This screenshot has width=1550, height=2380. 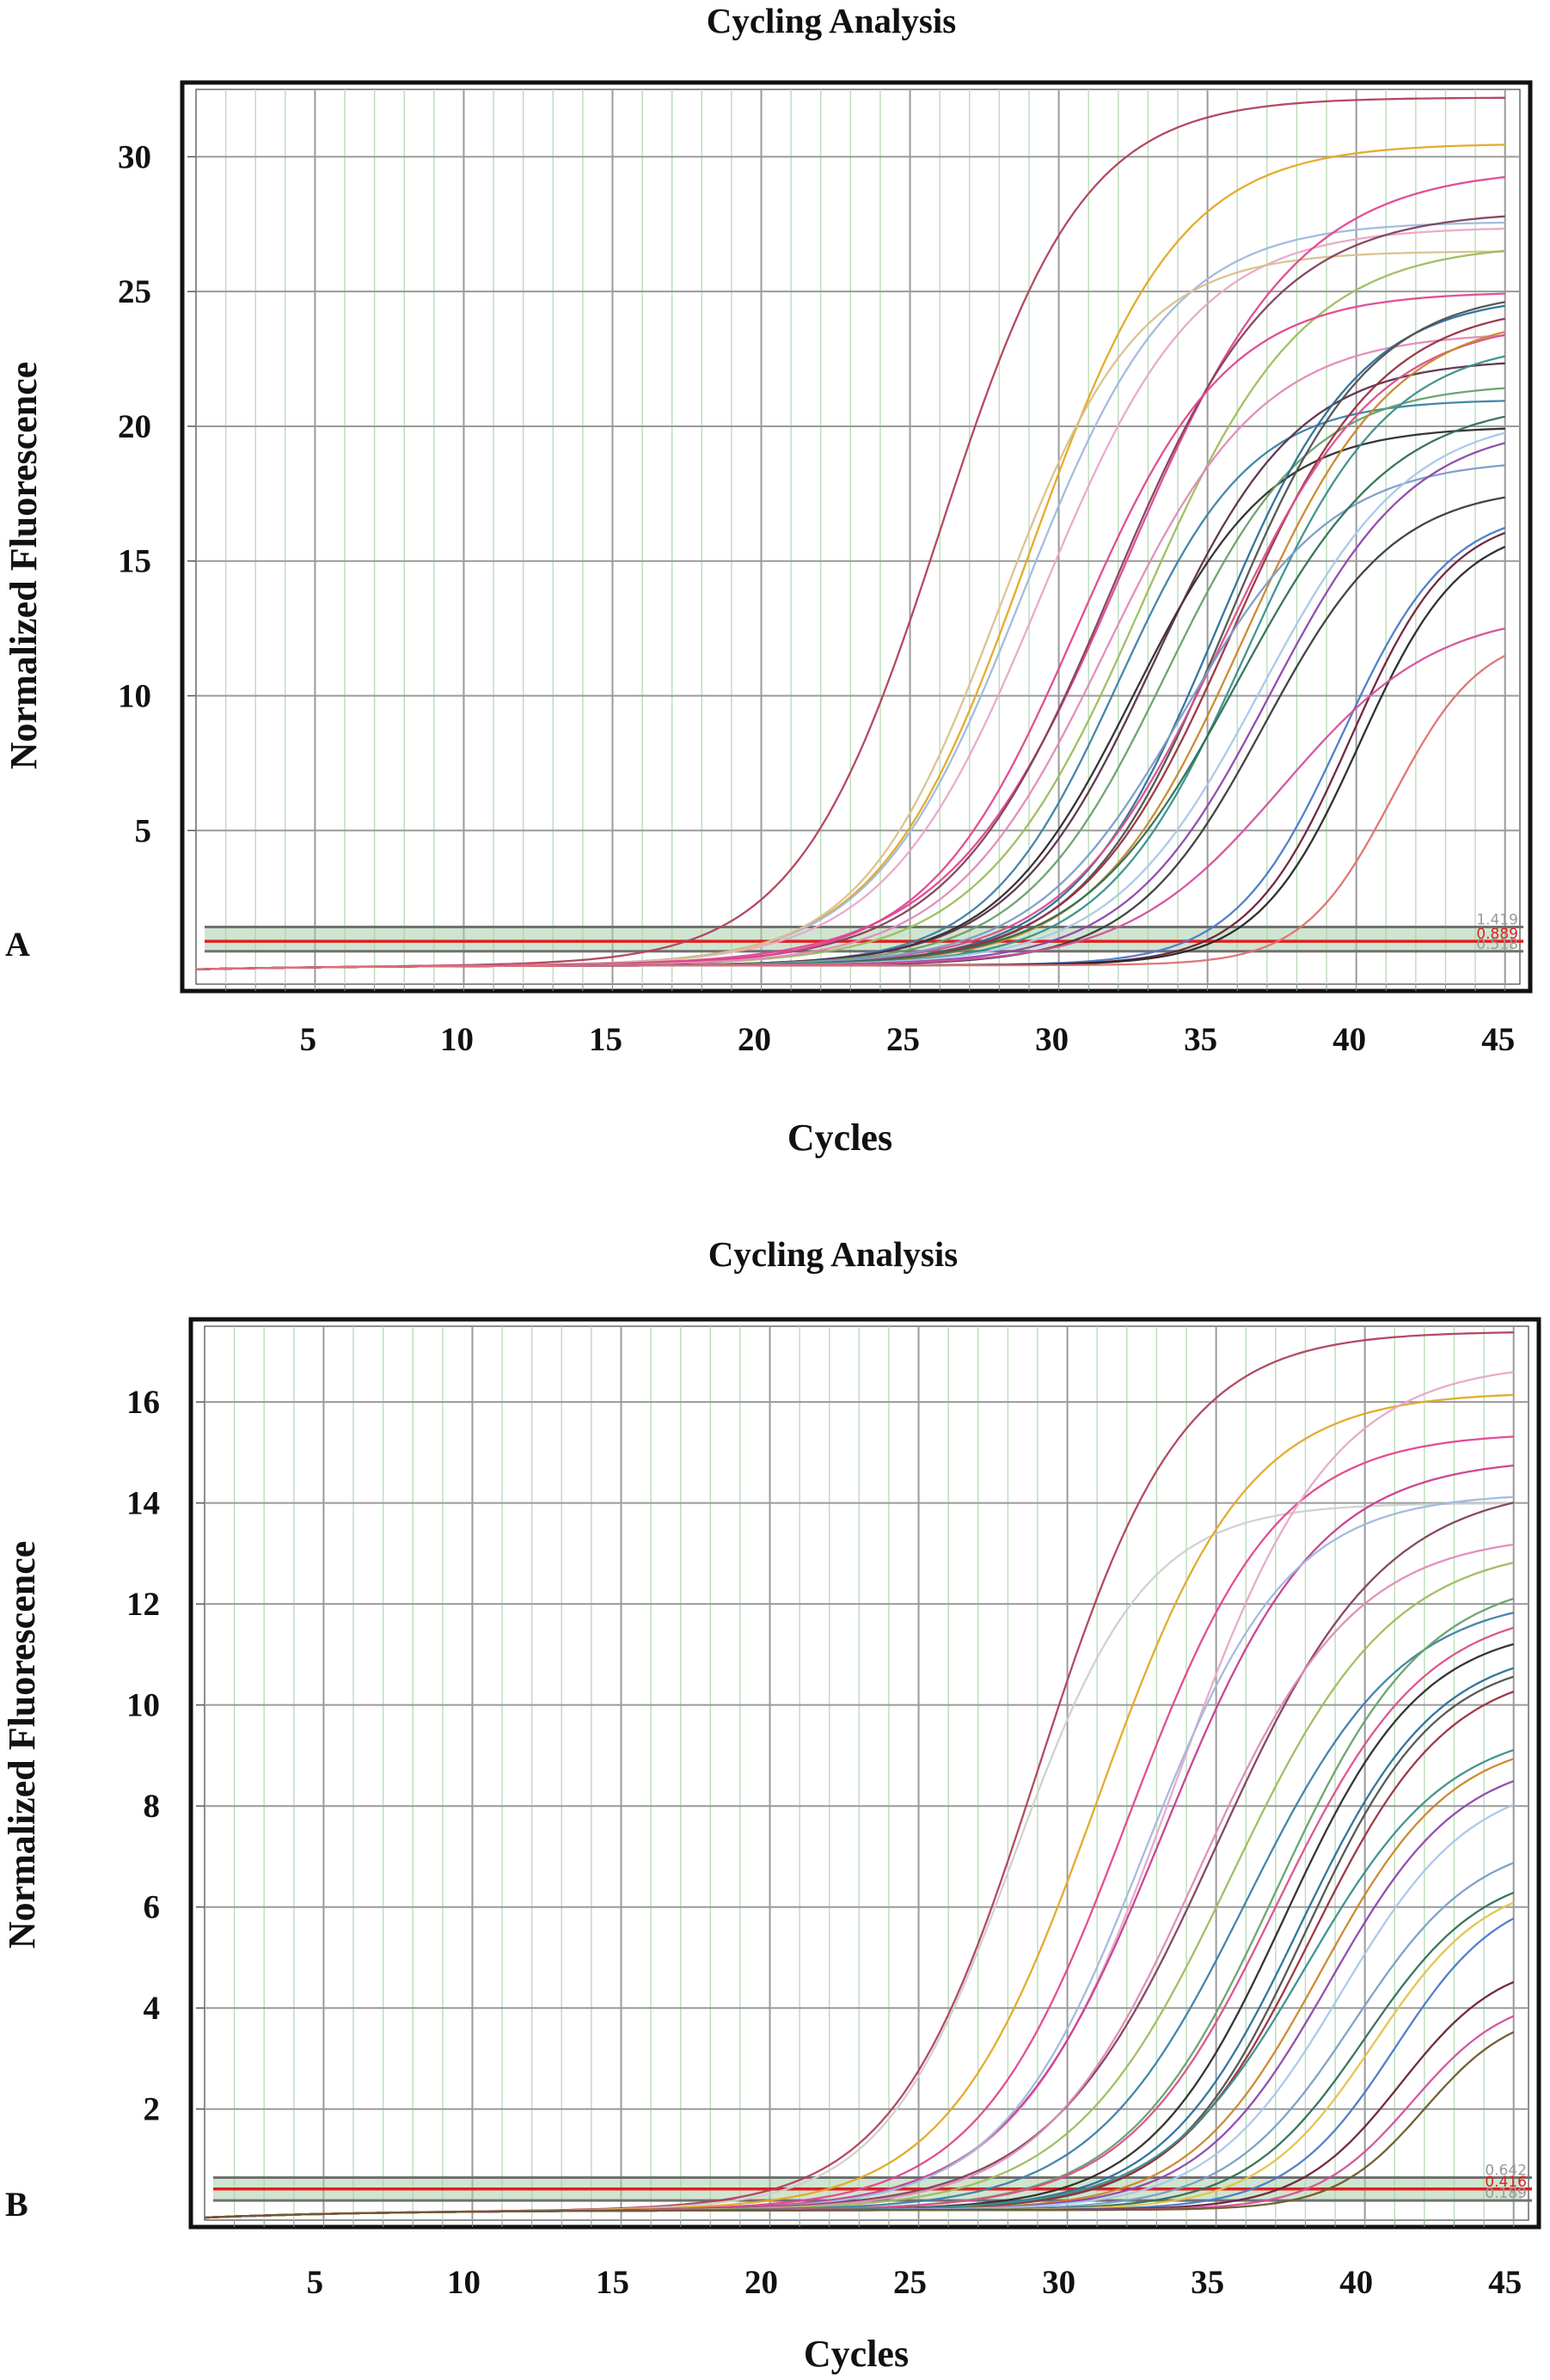 What do you see at coordinates (755, 1039) in the screenshot?
I see `chart-a-x-tick-label: 20` at bounding box center [755, 1039].